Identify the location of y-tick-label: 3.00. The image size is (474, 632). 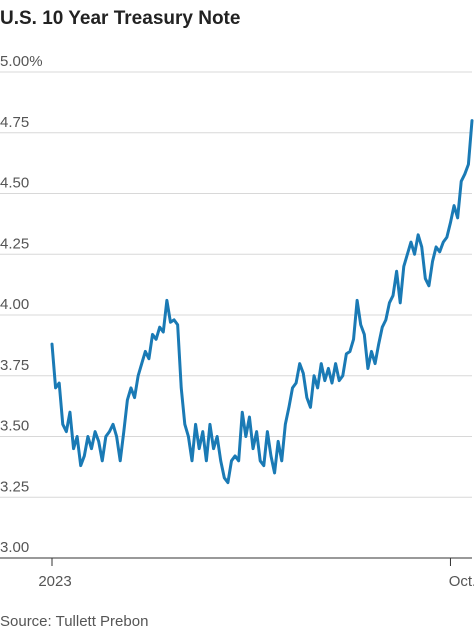
(14, 547).